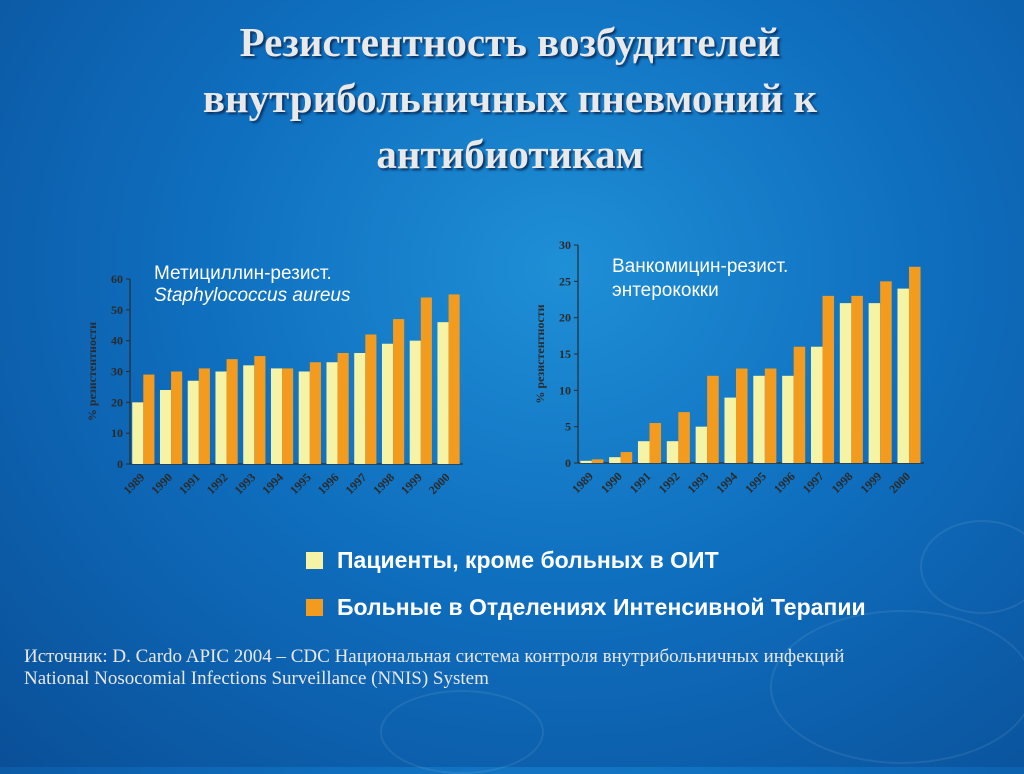 Image resolution: width=1024 pixels, height=774 pixels. I want to click on chart-title: Ванкомицин-резист., so click(700, 266).